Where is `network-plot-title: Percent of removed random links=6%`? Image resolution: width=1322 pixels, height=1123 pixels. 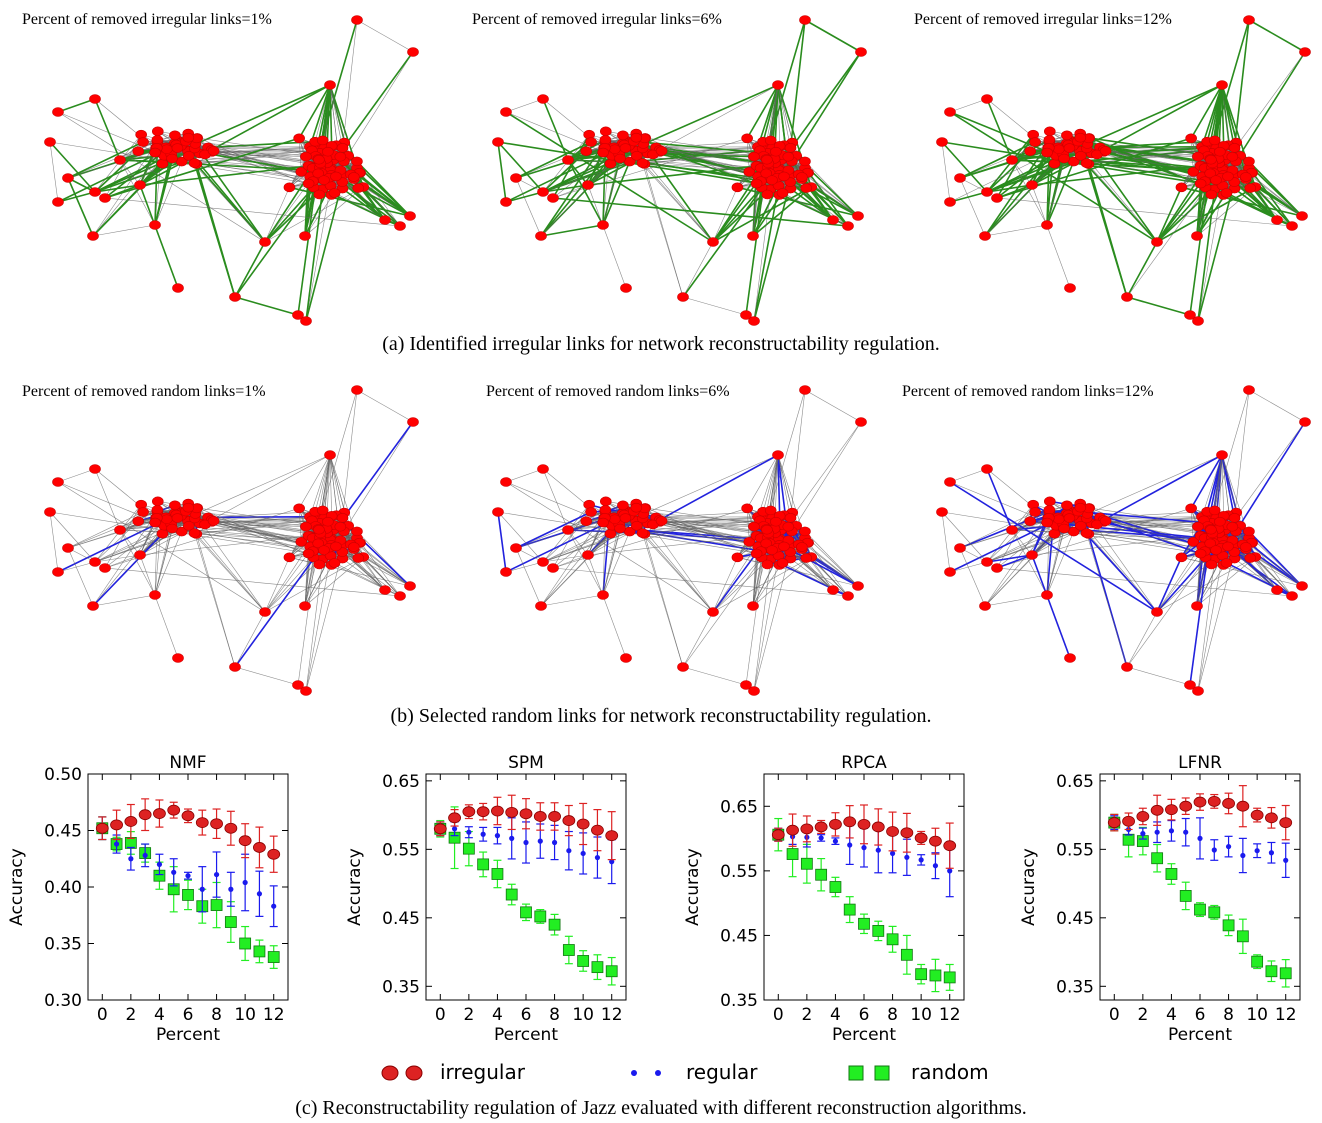
network-plot-title: Percent of removed random links=6% is located at coordinates (608, 391).